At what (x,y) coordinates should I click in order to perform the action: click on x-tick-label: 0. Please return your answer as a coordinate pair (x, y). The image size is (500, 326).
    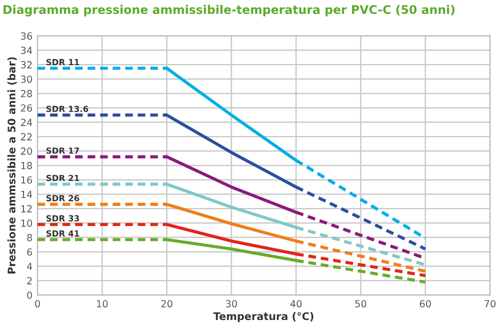
    Looking at the image, I should click on (37, 304).